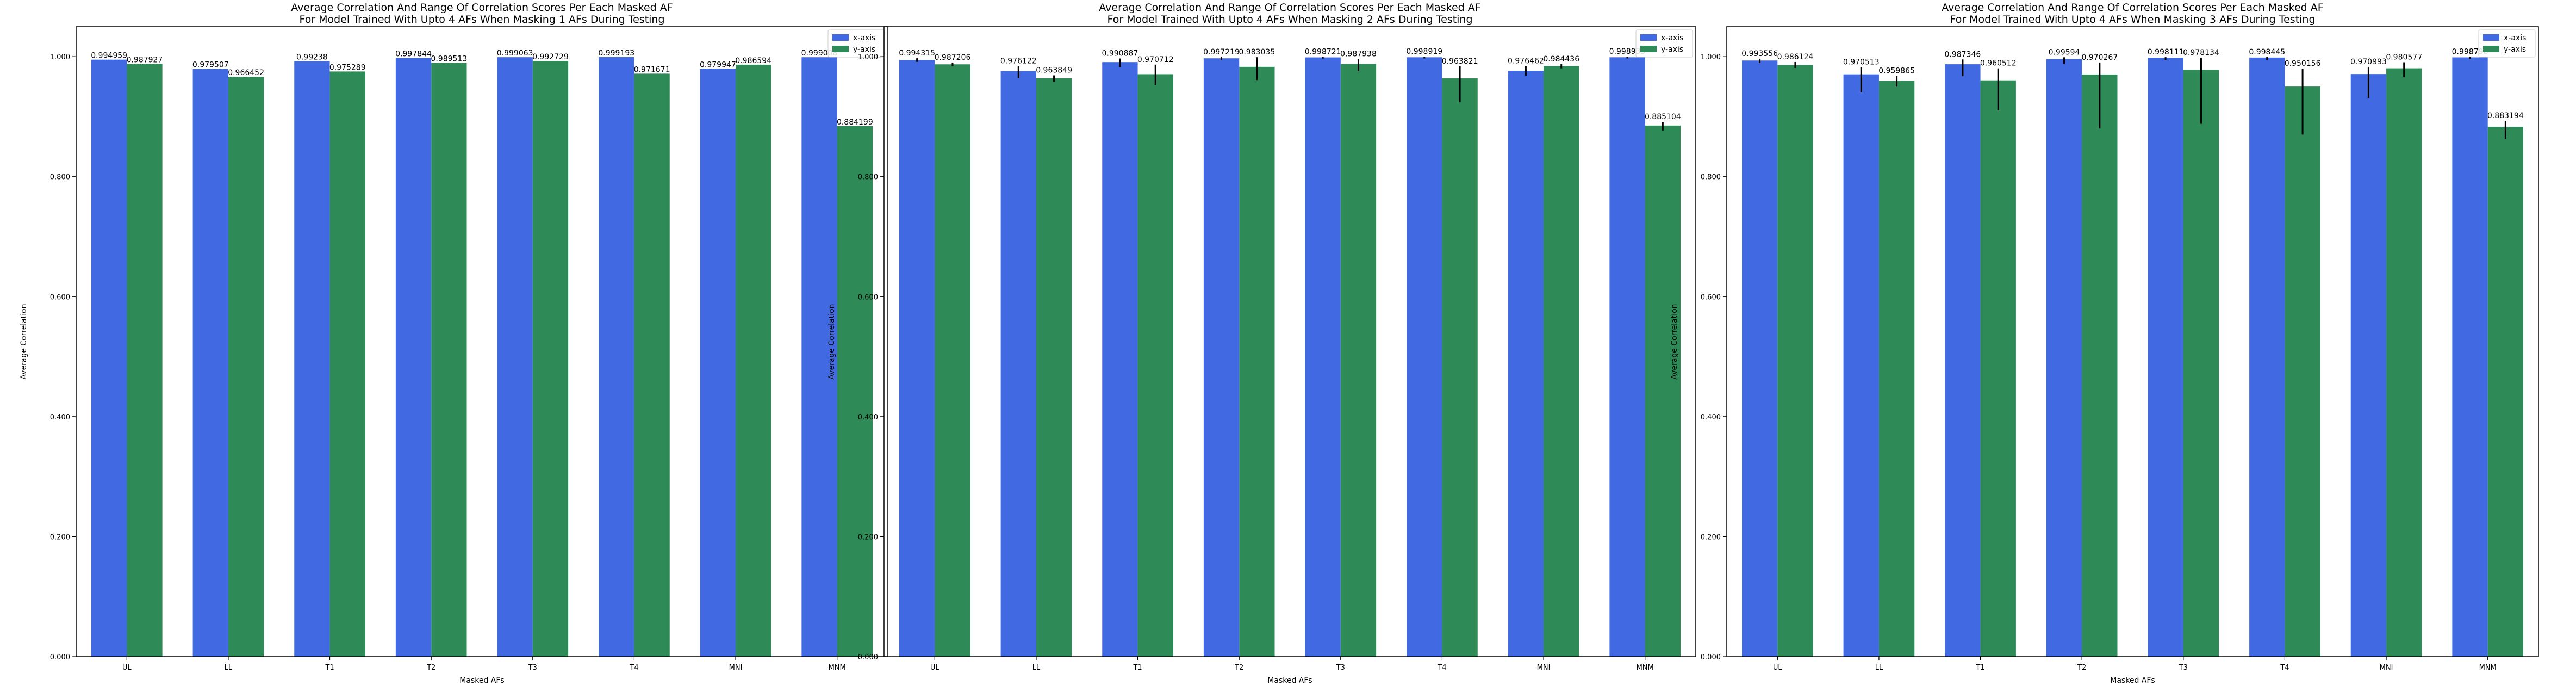 The width and height of the screenshot is (2576, 686). I want to click on y-tick-label: 0.800, so click(1711, 178).